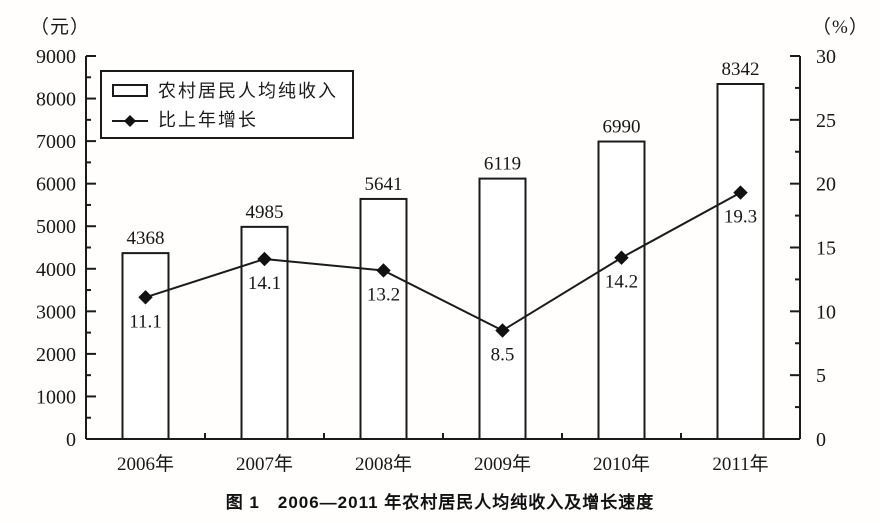 Image resolution: width=880 pixels, height=523 pixels. What do you see at coordinates (840, 27) in the screenshot?
I see `right-axis-unit-label: （%）` at bounding box center [840, 27].